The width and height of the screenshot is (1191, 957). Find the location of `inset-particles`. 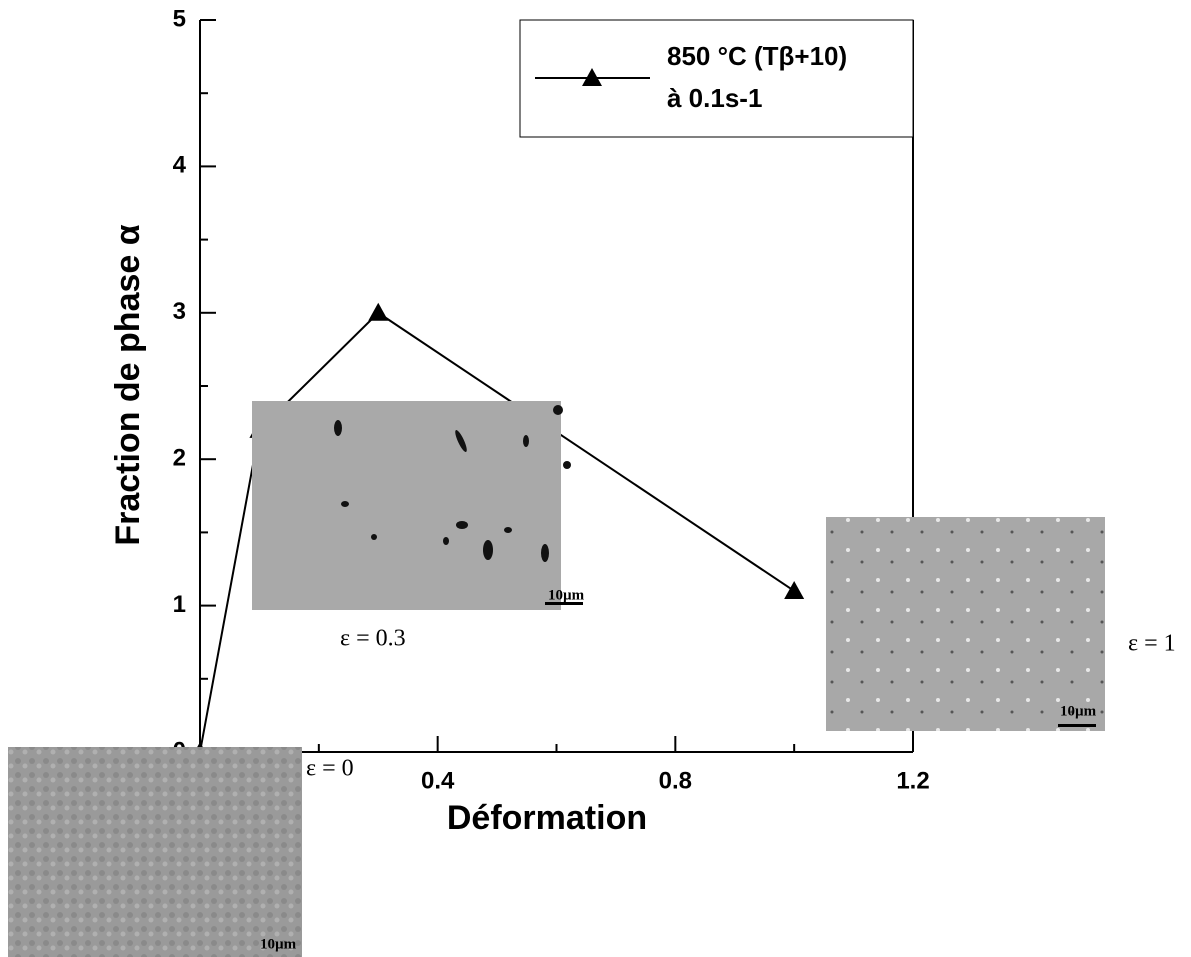

inset-particles is located at coordinates (452, 483).